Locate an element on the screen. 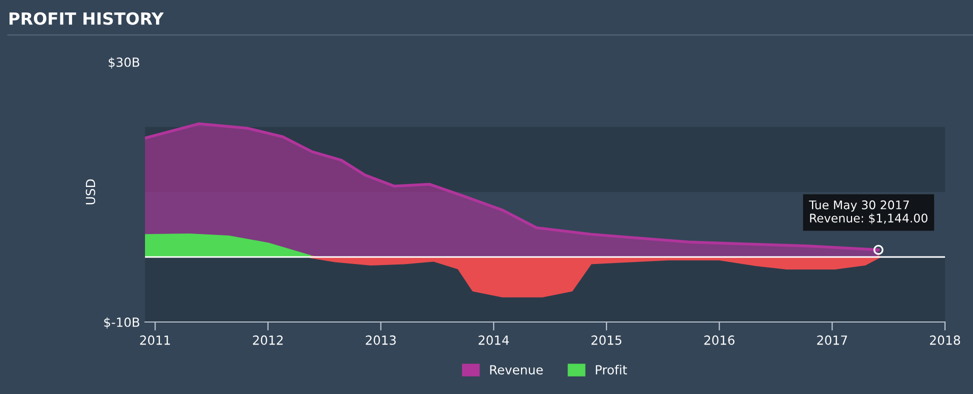 The width and height of the screenshot is (973, 394). x-tick-label: 2011 is located at coordinates (155, 340).